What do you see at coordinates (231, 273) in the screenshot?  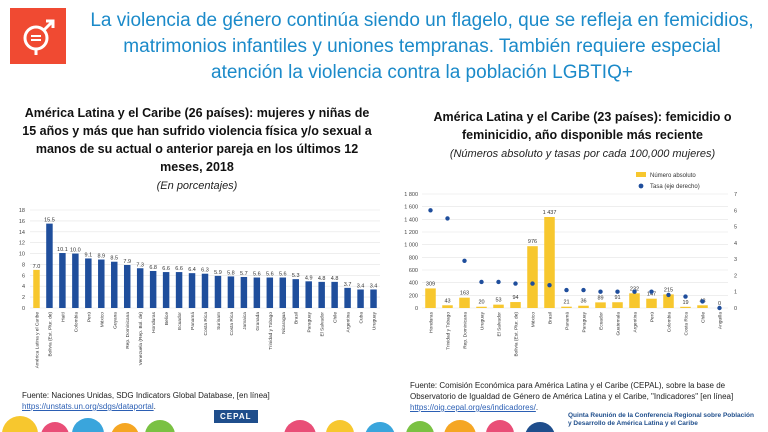 I see `left-data-label: 5.8` at bounding box center [231, 273].